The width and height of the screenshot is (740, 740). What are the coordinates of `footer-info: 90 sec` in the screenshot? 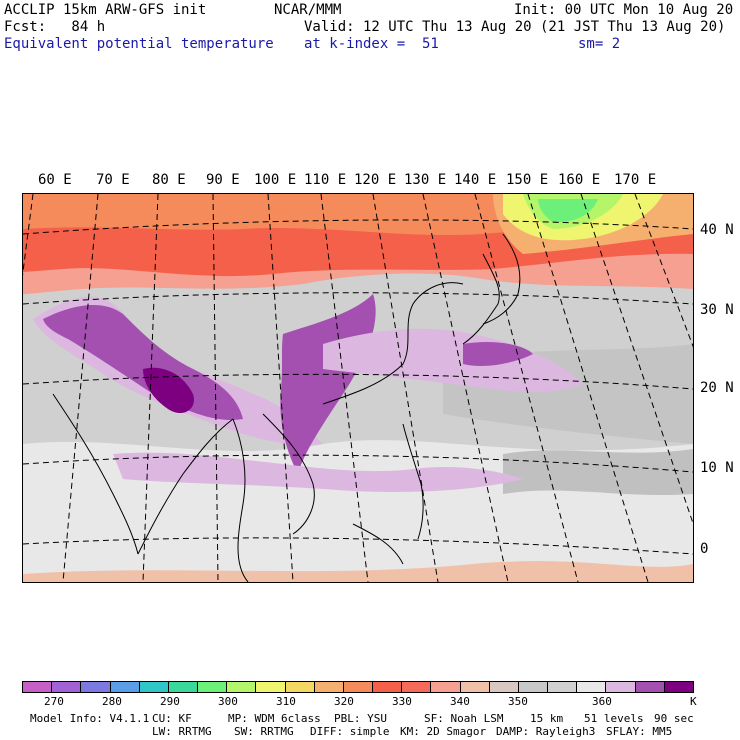 It's located at (674, 718).